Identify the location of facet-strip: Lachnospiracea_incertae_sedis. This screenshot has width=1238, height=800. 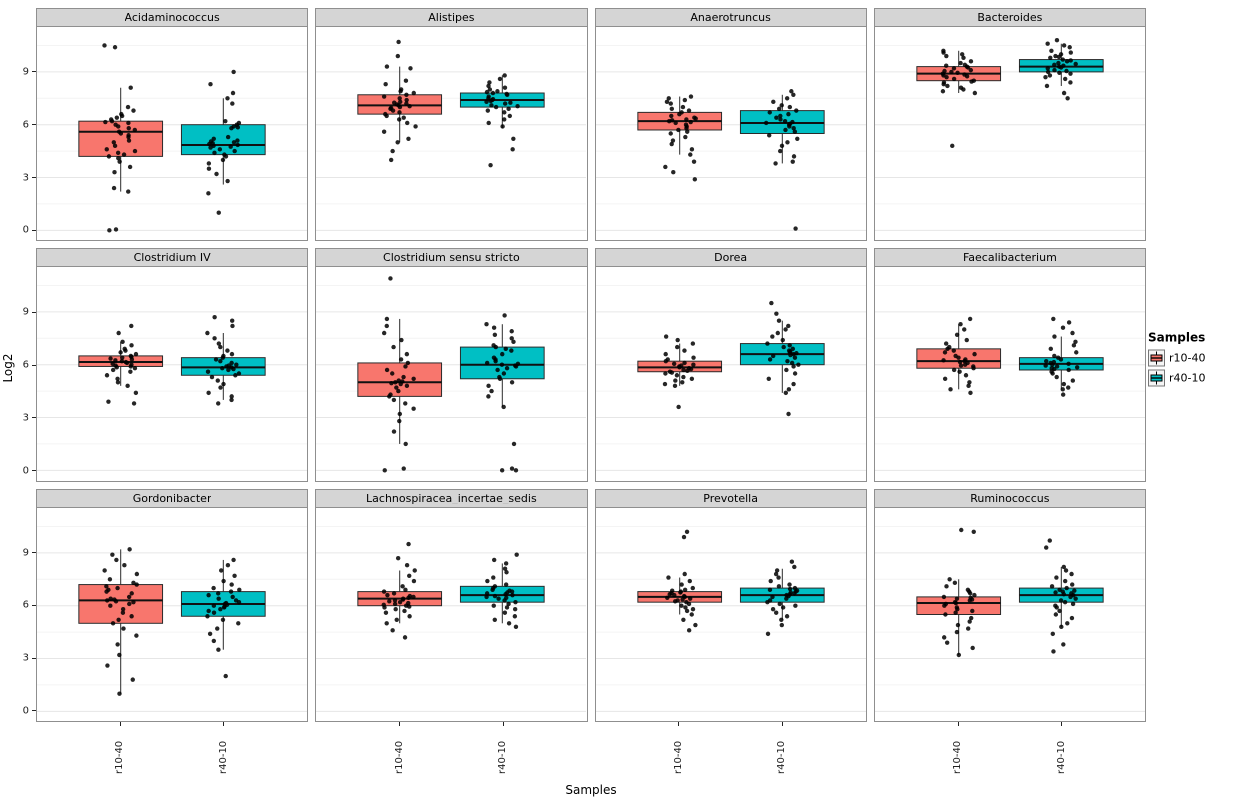
(451, 498).